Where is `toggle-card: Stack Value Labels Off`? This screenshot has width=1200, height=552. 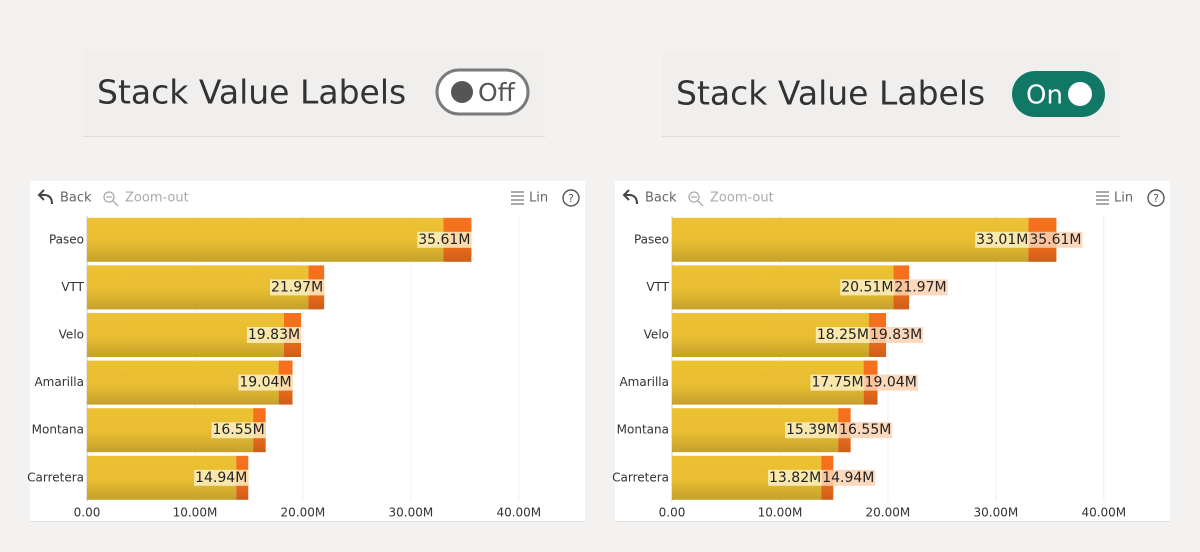 toggle-card: Stack Value Labels Off is located at coordinates (314, 93).